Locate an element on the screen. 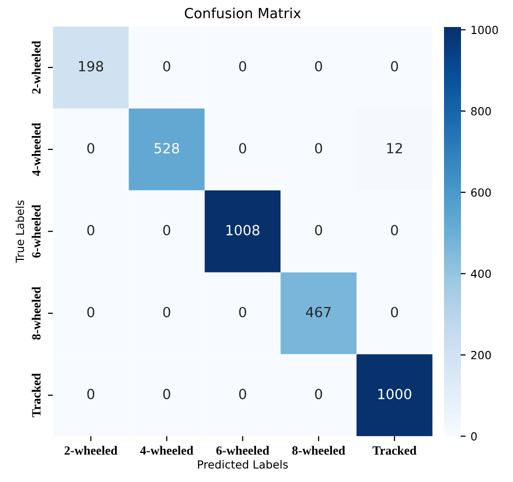 Image resolution: width=513 pixels, height=482 pixels. data-label: 1000 is located at coordinates (395, 394).